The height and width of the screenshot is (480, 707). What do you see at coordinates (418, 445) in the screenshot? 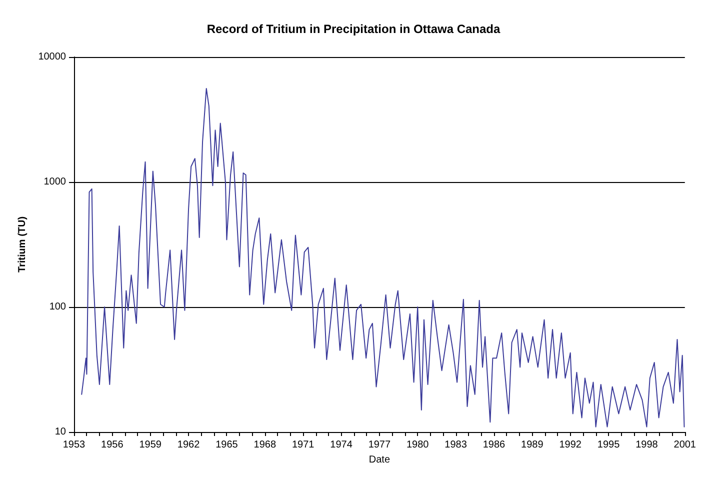
I see `x-tick-label: 1980` at bounding box center [418, 445].